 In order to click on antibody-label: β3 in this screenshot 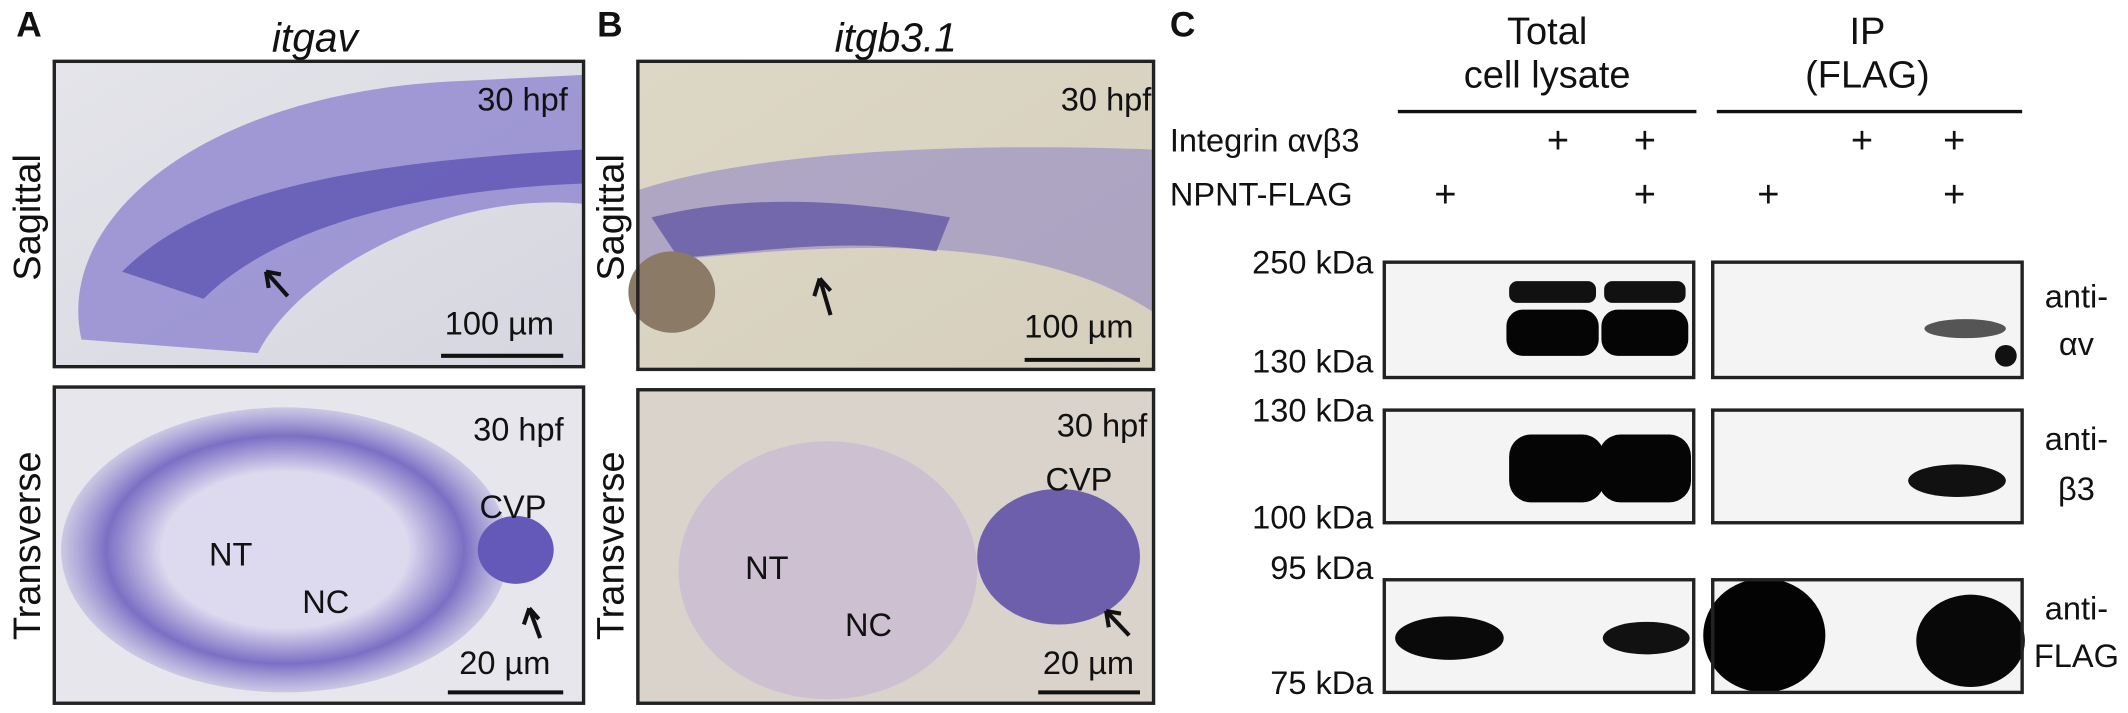, I will do `click(2076, 489)`.